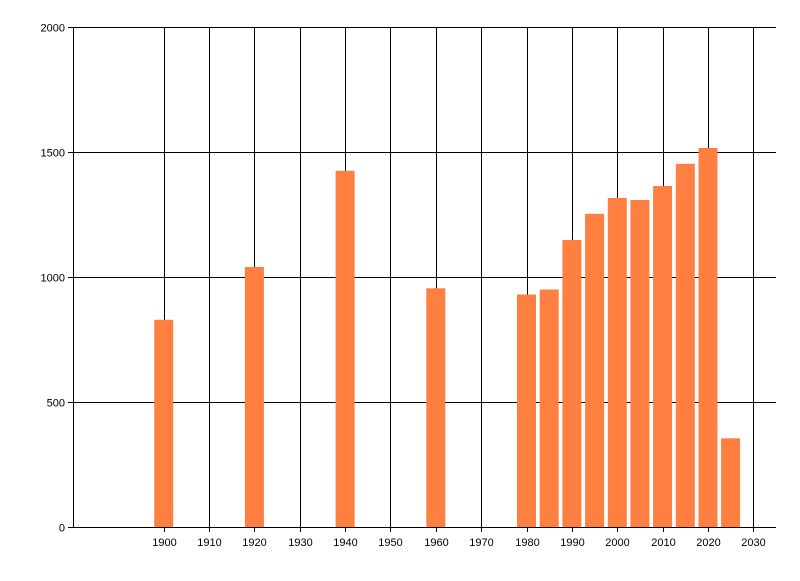 The image size is (800, 581). Describe the element at coordinates (164, 423) in the screenshot. I see `bar-1900` at that location.